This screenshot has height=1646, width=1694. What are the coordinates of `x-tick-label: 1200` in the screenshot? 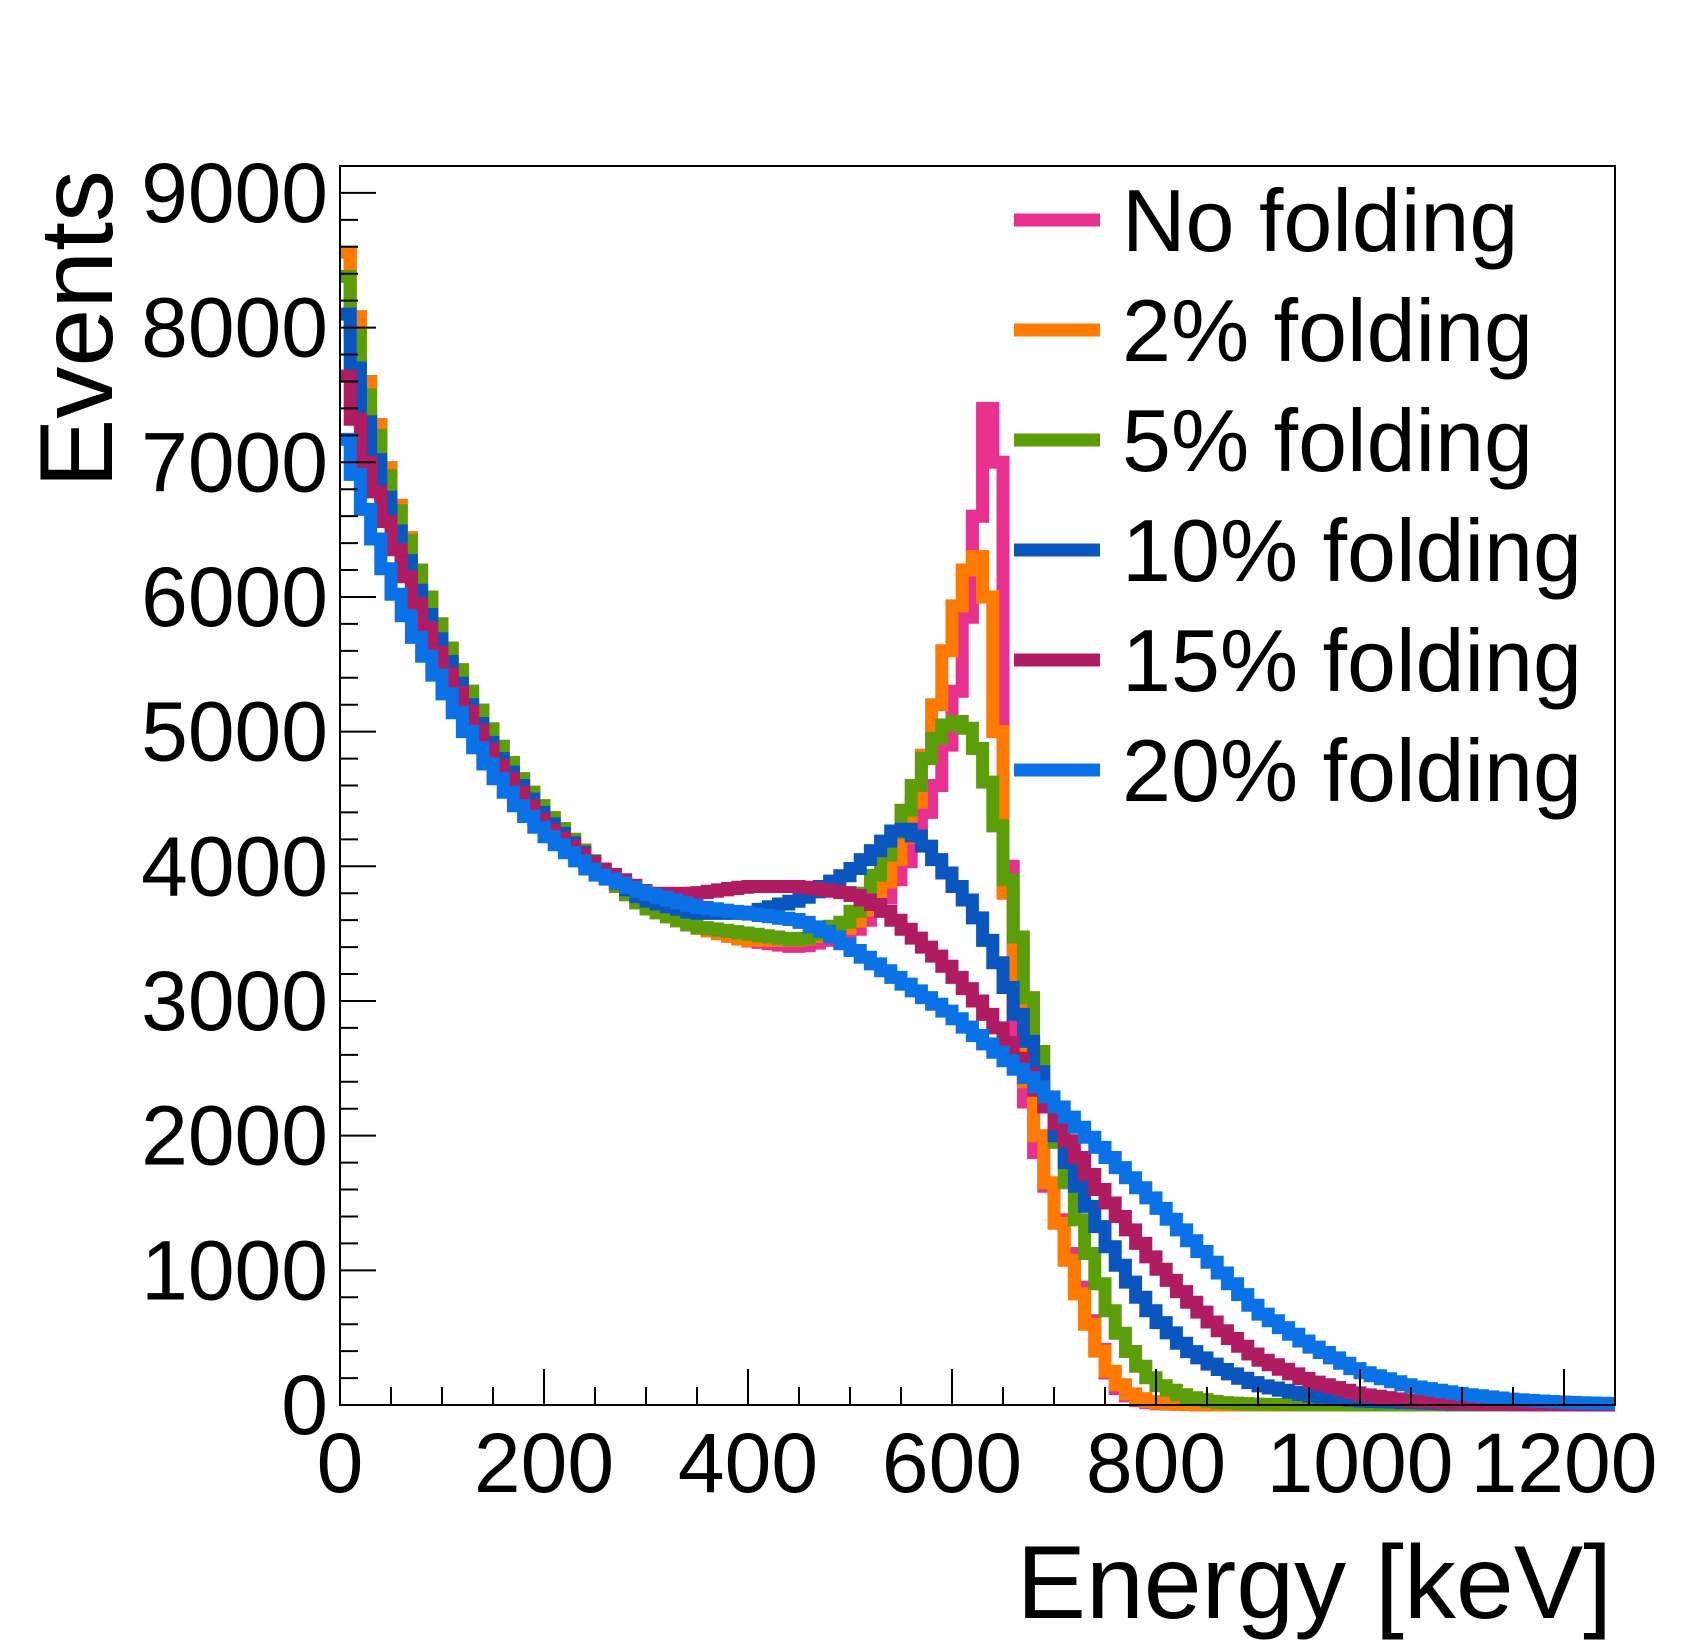 It's located at (1564, 1463).